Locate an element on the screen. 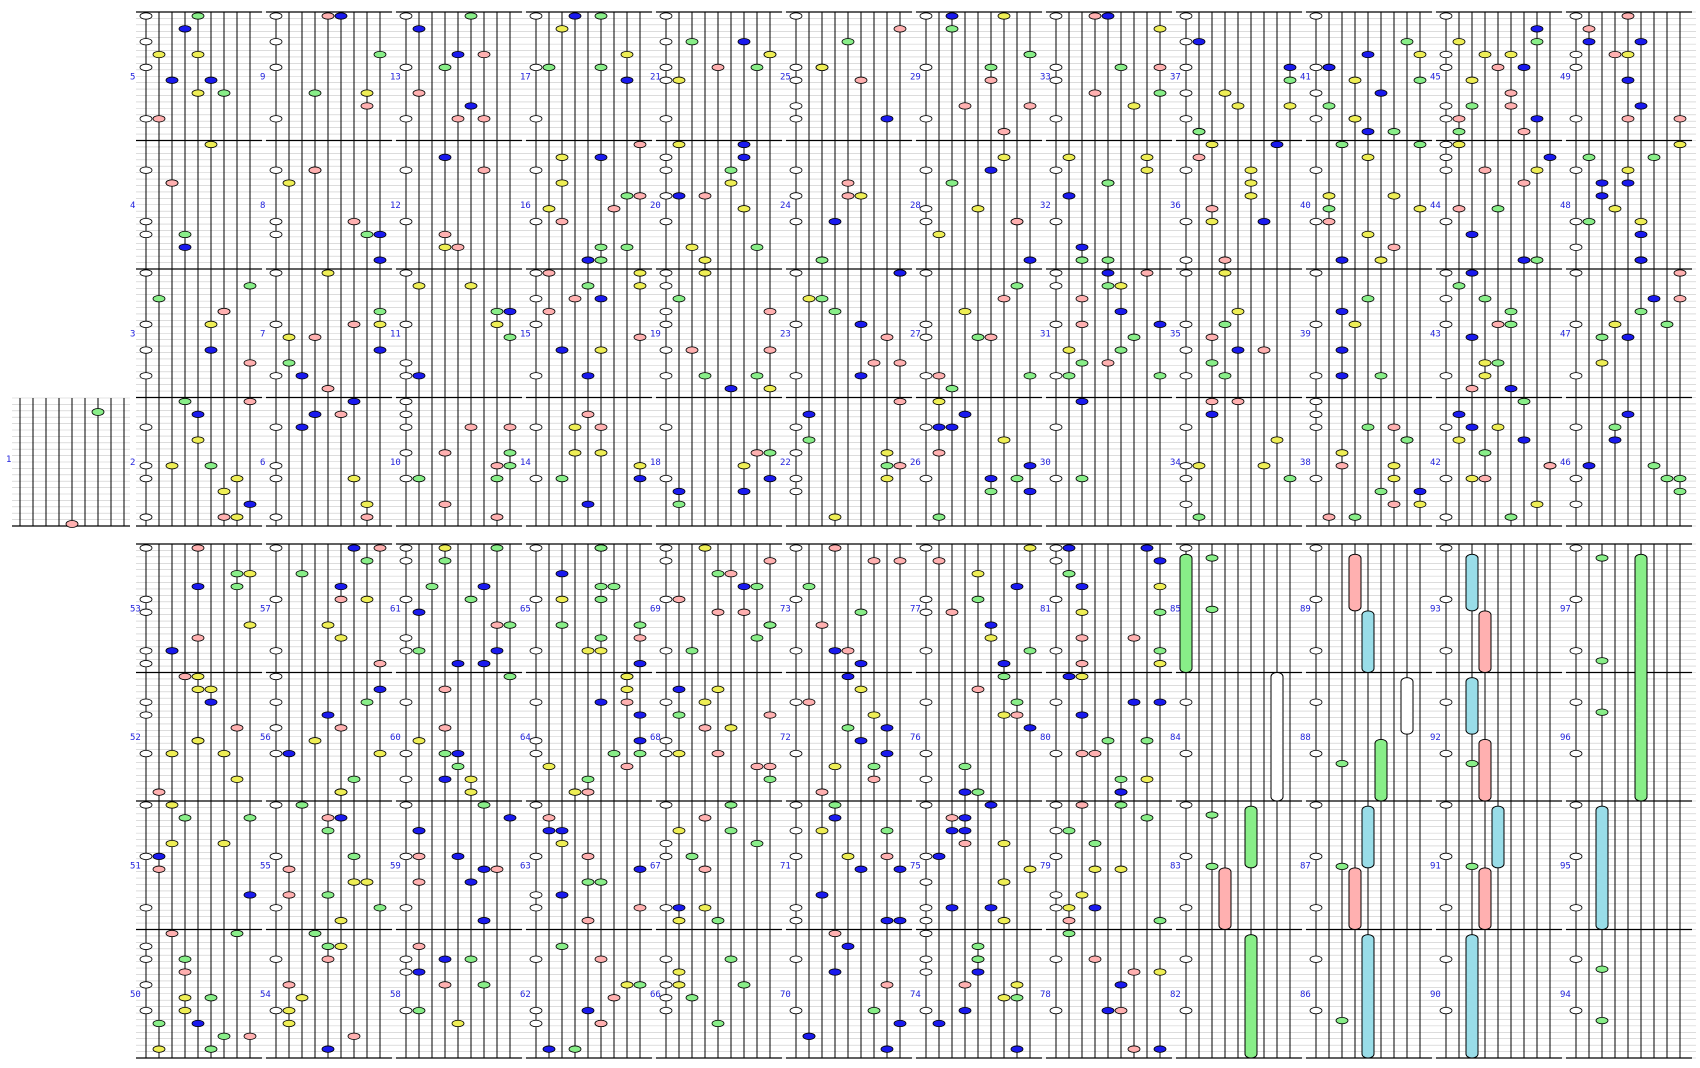 Image resolution: width=1700 pixels, height=1068 pixels. cyan-note is located at coordinates (1498, 837).